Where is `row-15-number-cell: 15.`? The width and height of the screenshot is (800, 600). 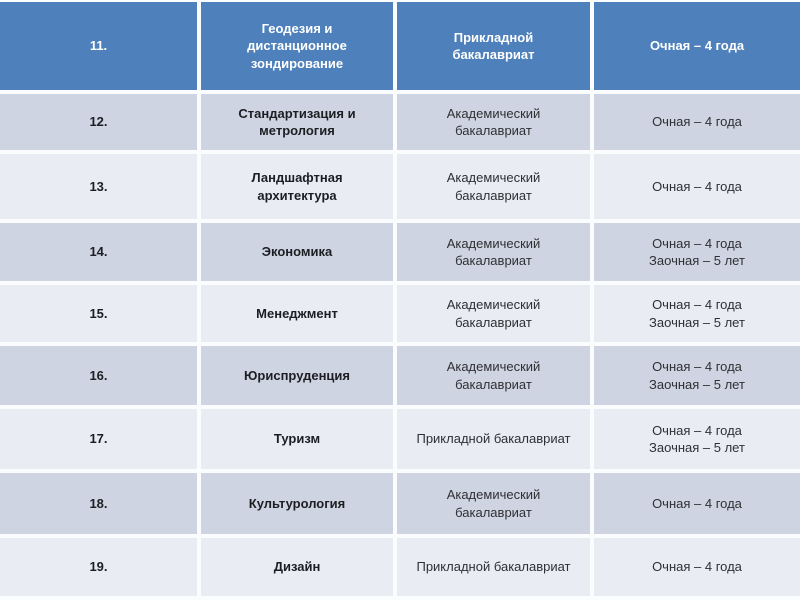
row-15-number-cell: 15. is located at coordinates (98, 313).